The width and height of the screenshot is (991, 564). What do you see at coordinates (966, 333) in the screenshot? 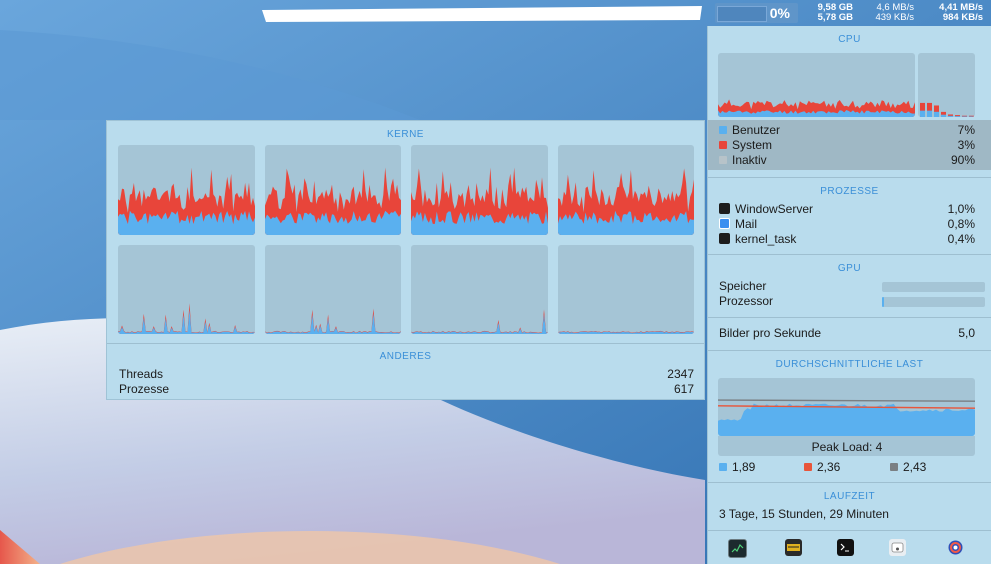
I see `fps-value: 5,0` at bounding box center [966, 333].